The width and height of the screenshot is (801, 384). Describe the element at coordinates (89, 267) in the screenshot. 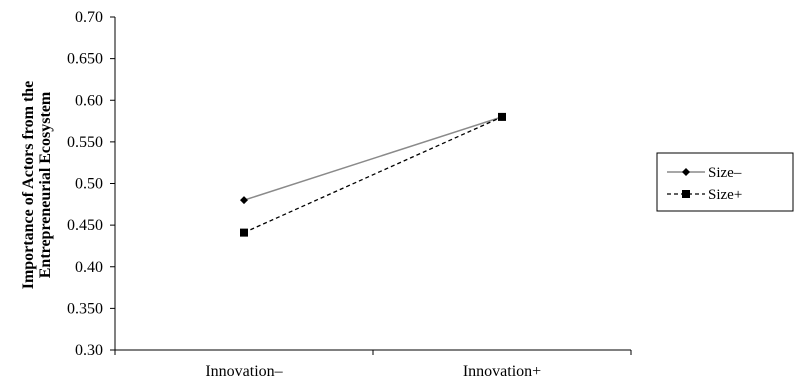

I see `y-tick-label: 0.40` at that location.